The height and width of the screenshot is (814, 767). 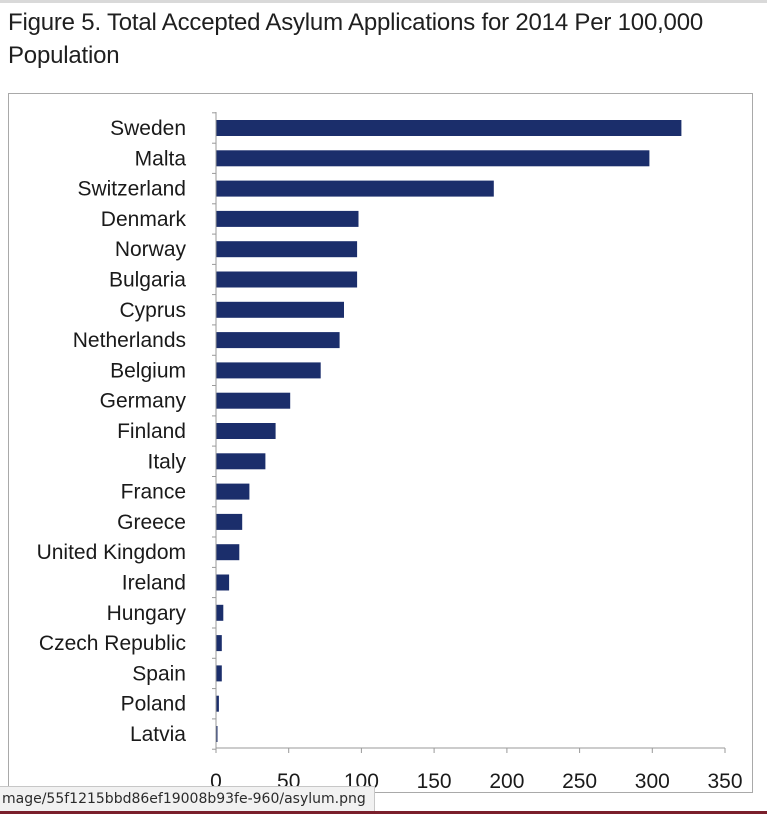 What do you see at coordinates (220, 612) in the screenshot?
I see `bar-hungary` at bounding box center [220, 612].